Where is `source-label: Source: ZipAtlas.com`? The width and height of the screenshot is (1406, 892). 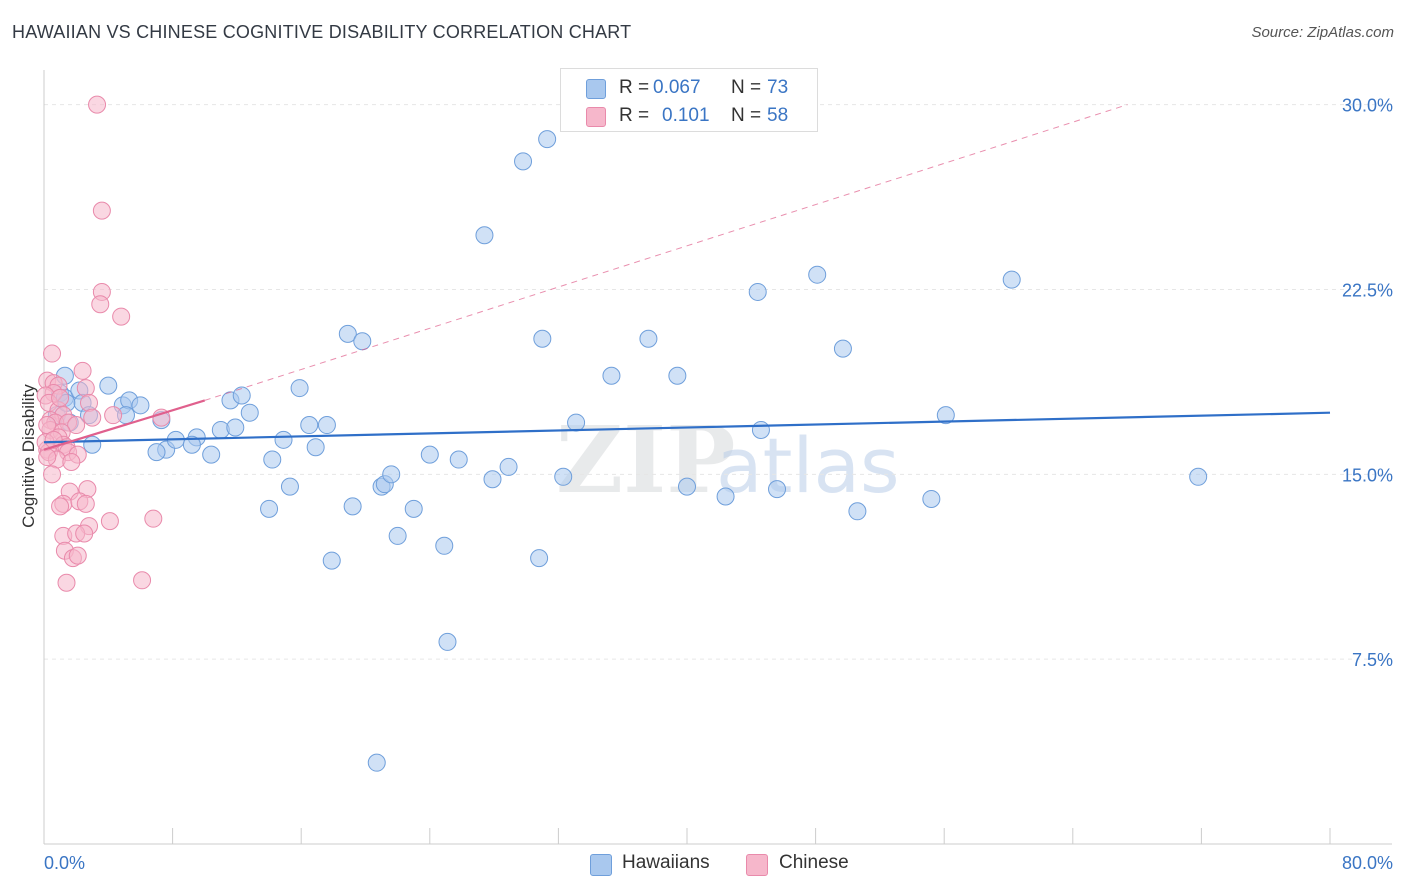
source-label: Source: ZipAtlas.com is located at coordinates (1322, 32).